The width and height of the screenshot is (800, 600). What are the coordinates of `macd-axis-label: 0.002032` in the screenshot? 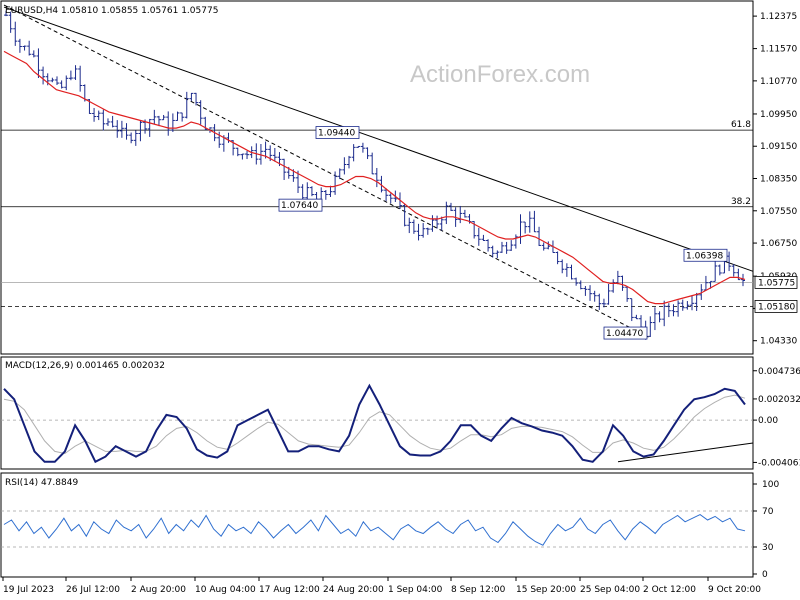 It's located at (779, 400).